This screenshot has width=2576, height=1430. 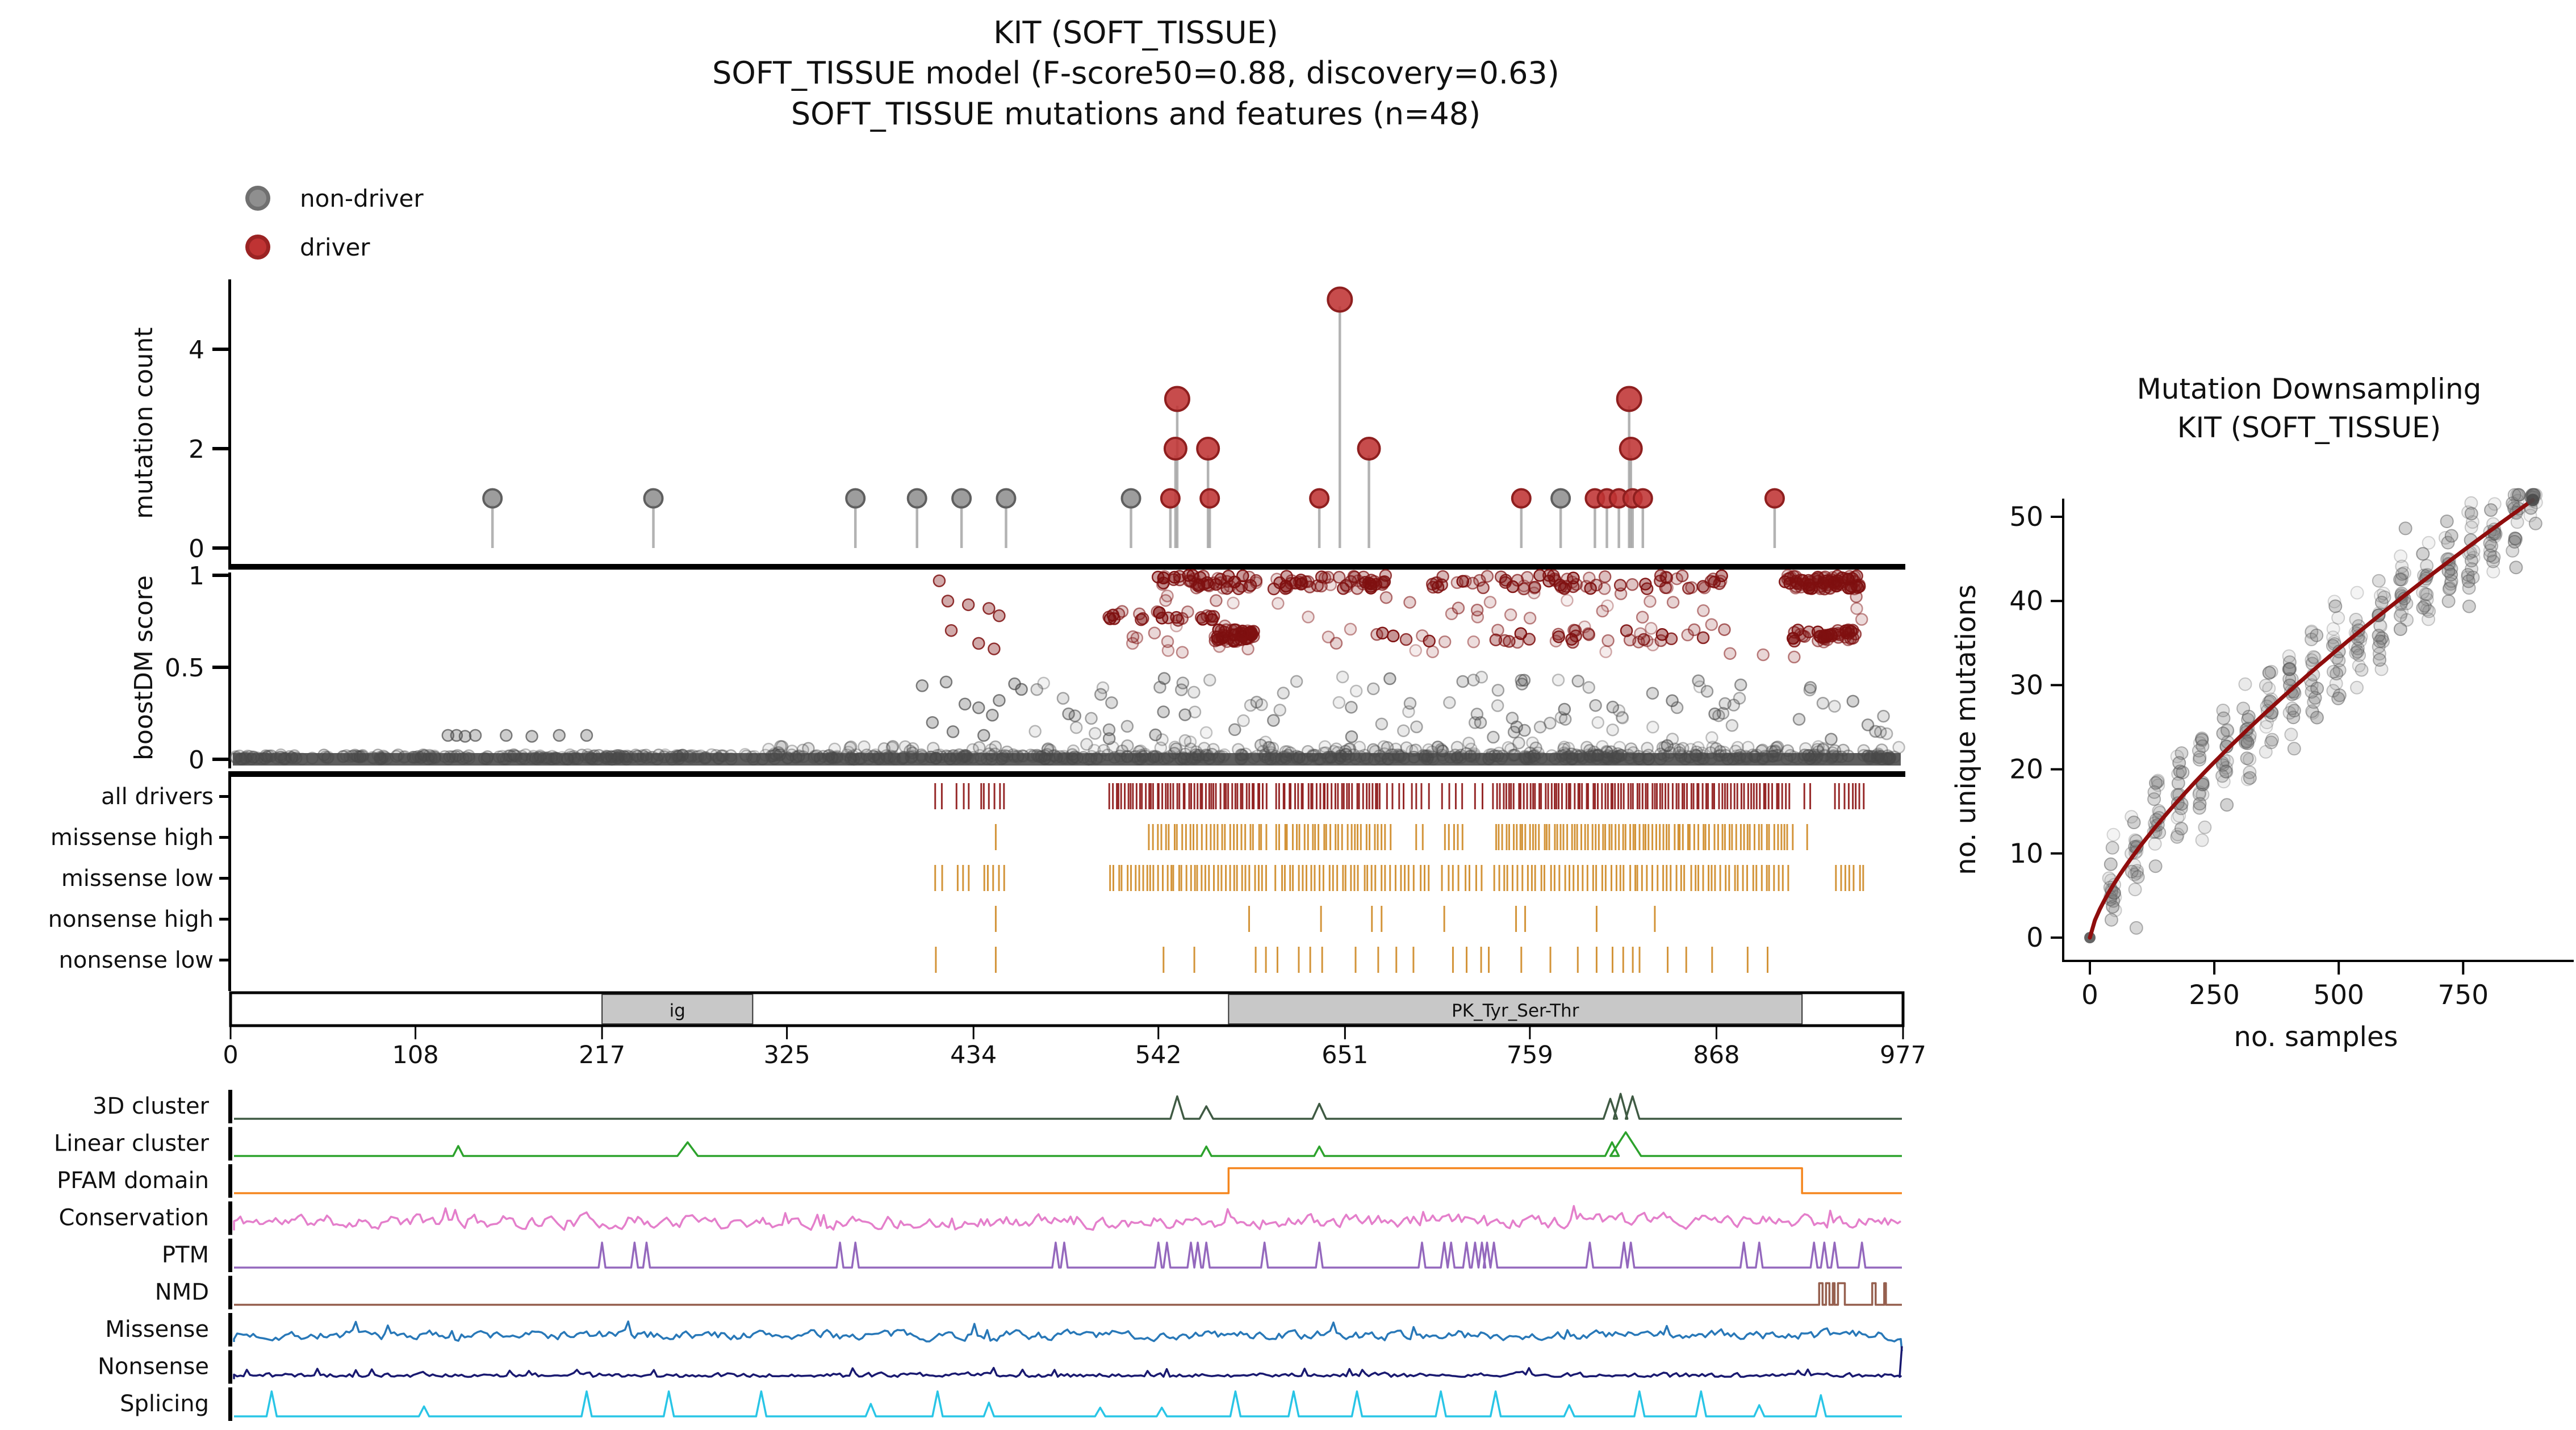 I want to click on track-axis-bar, so click(x=230, y=1293).